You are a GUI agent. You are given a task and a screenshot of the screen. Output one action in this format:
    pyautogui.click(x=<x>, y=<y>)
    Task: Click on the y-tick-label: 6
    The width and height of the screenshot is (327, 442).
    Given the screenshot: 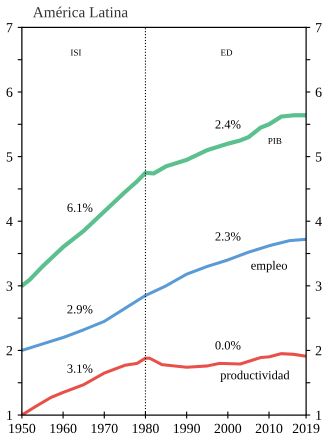 What is the action you would take?
    pyautogui.click(x=9, y=92)
    